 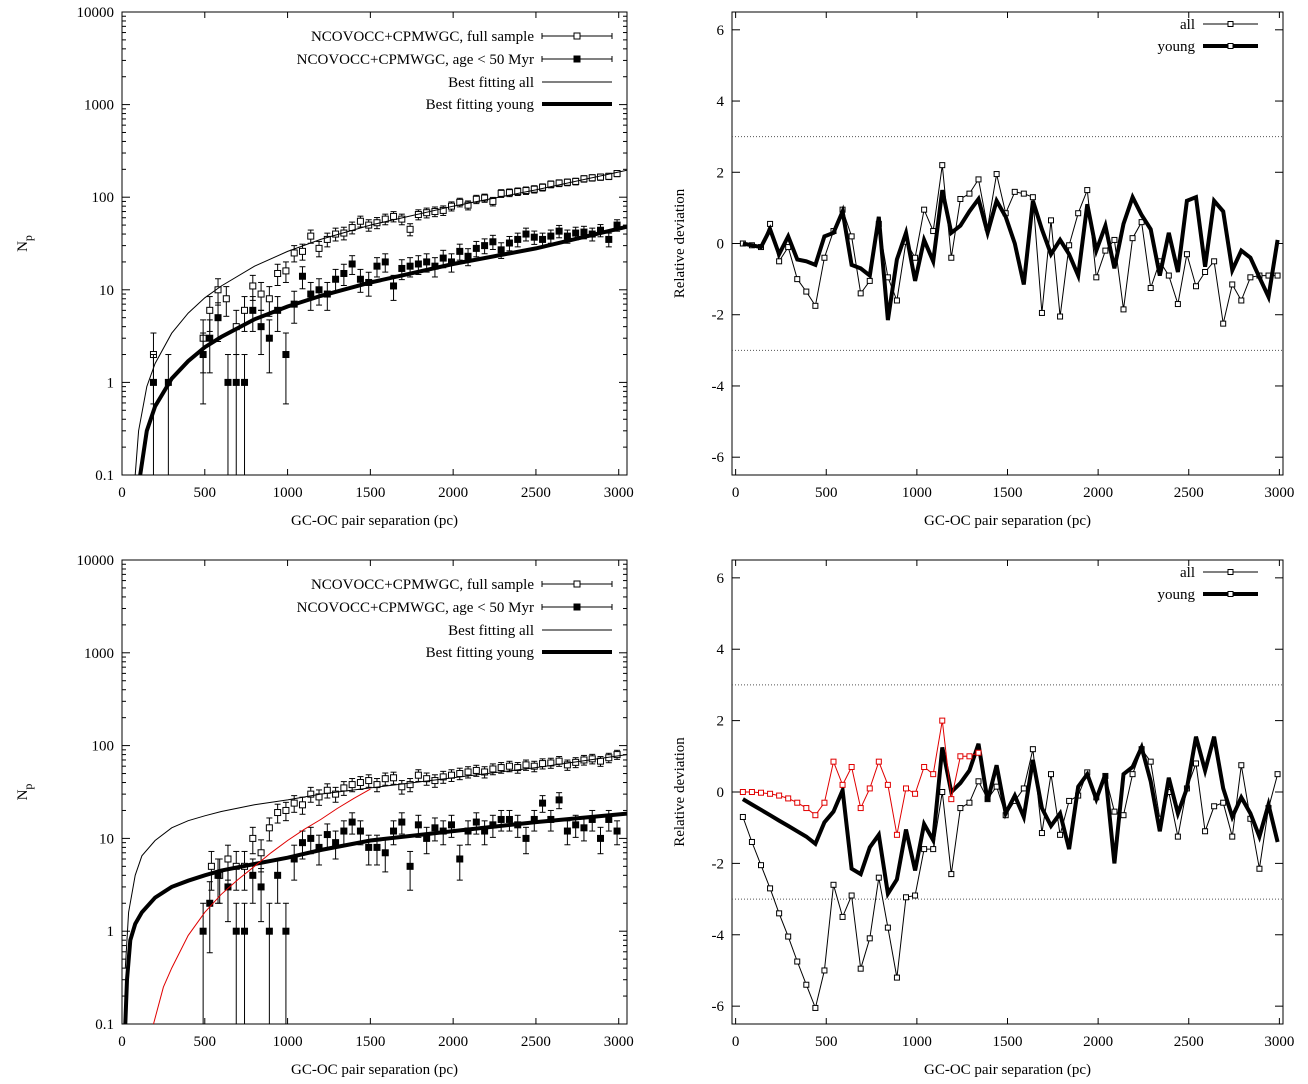 What do you see at coordinates (111, 383) in the screenshot?
I see `y-tick-label: 1` at bounding box center [111, 383].